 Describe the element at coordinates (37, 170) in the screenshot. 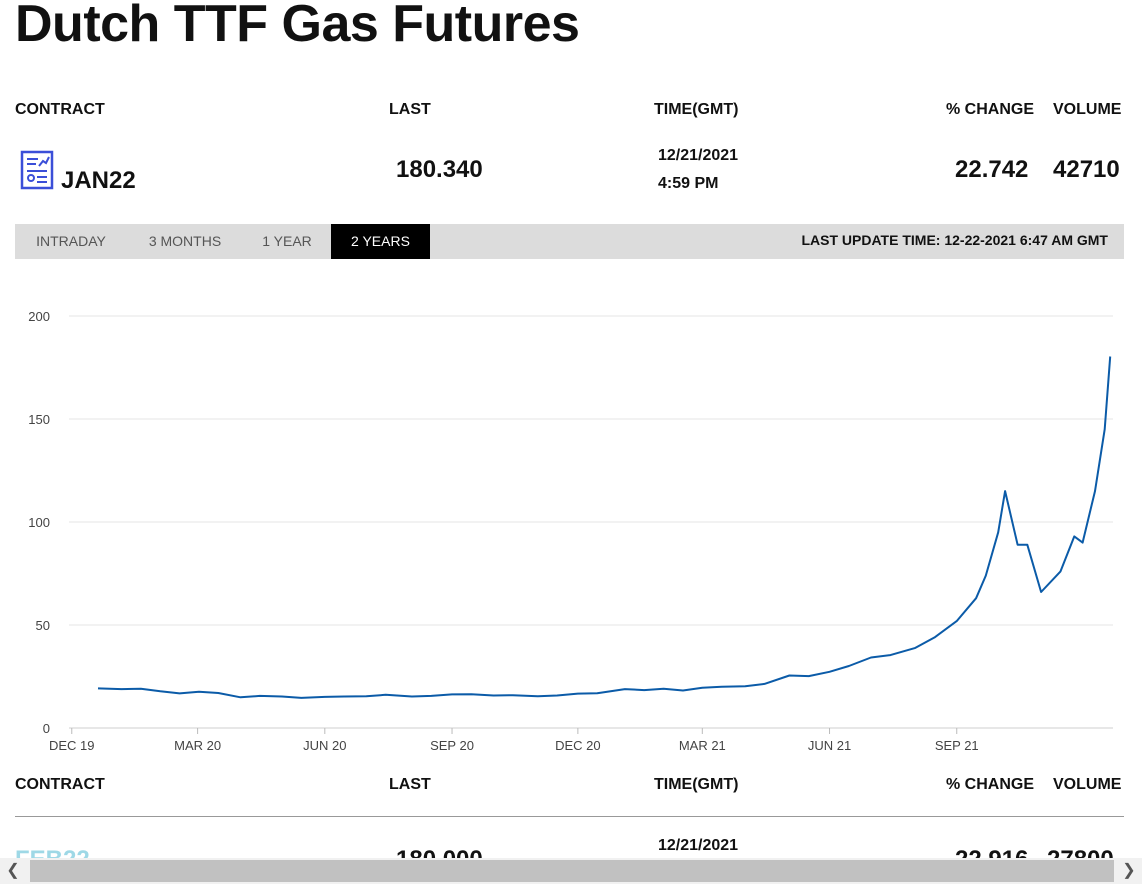

I see `document-chart-icon` at that location.